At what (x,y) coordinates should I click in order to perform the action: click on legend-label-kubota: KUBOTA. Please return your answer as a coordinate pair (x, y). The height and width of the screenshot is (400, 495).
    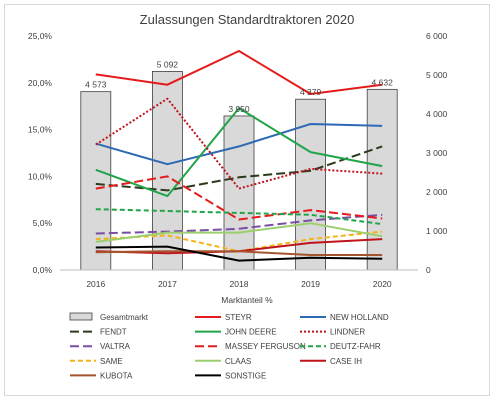
    Looking at the image, I should click on (116, 375).